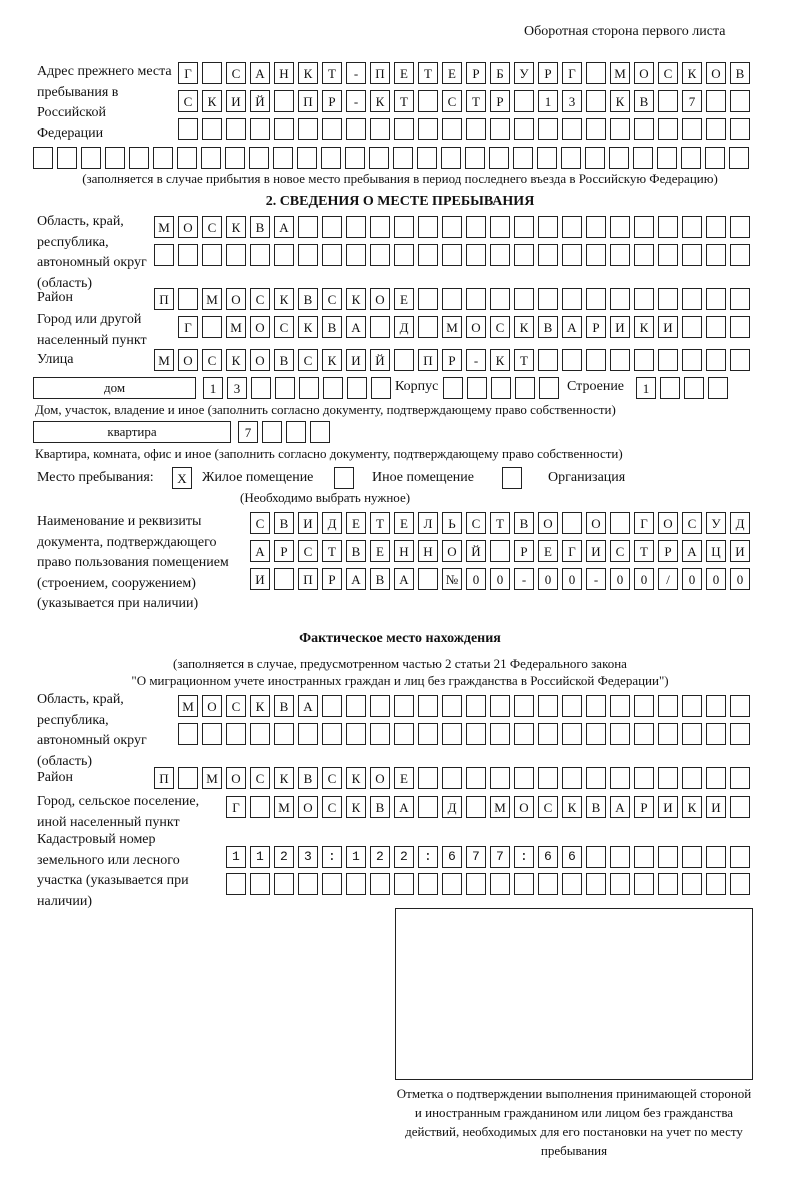 The image size is (800, 1180). What do you see at coordinates (286, 432) in the screenshot?
I see `apartment-number-row: 7` at bounding box center [286, 432].